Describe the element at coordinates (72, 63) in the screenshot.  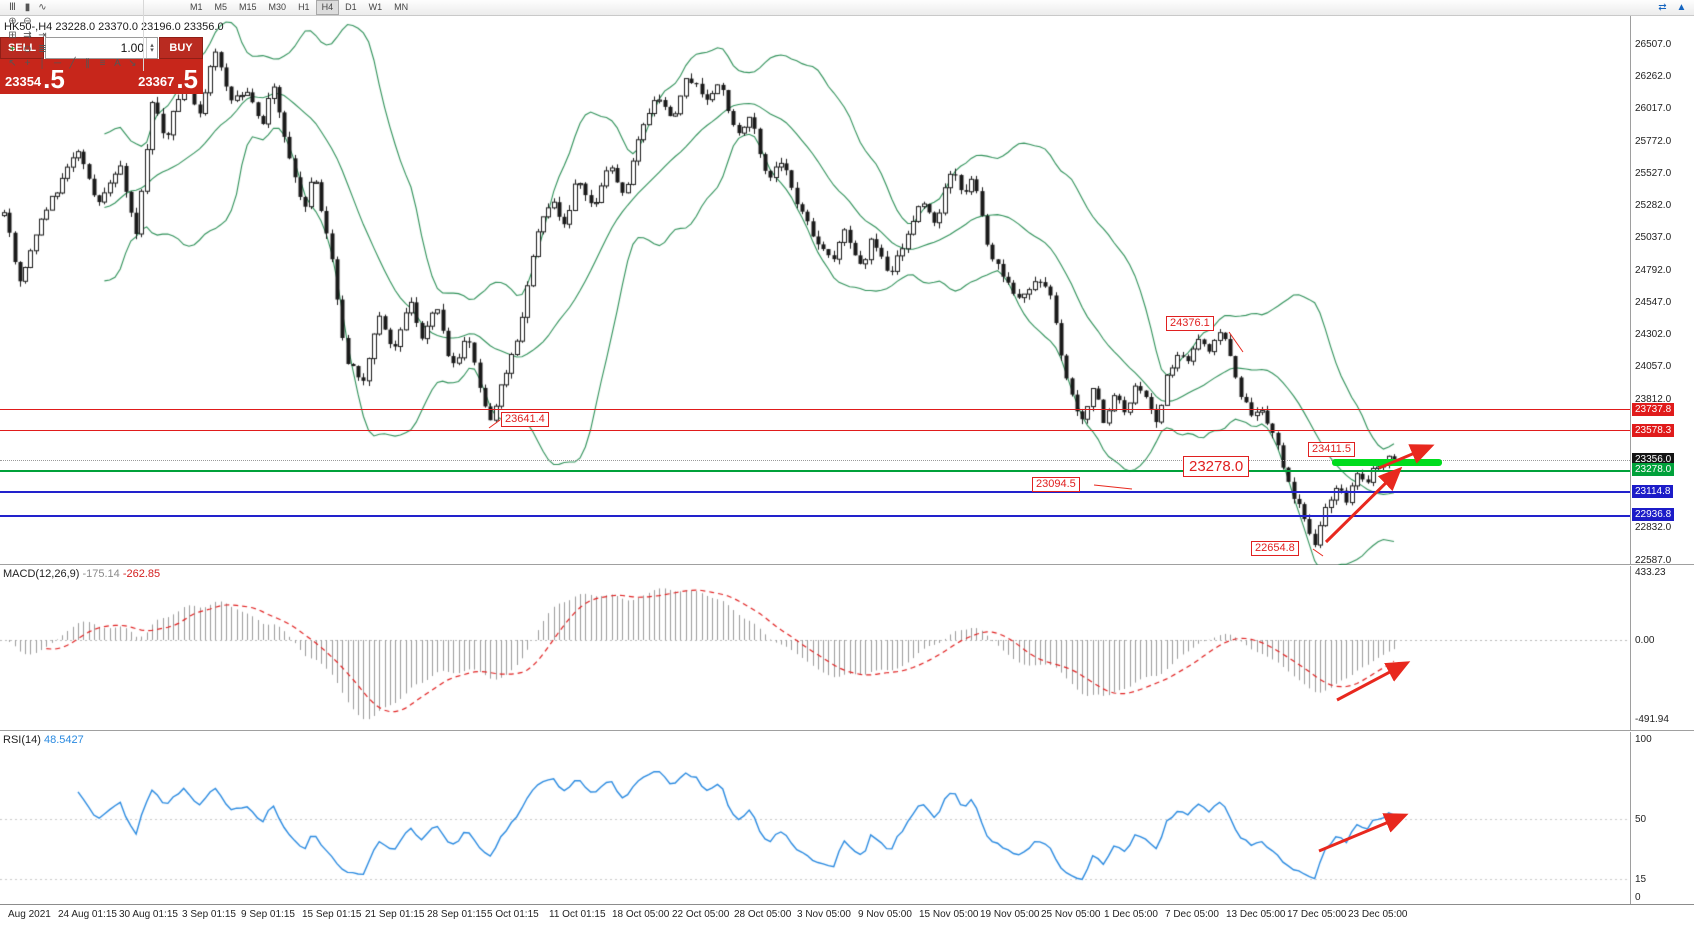
I see `trendline-icon: ╱` at that location.